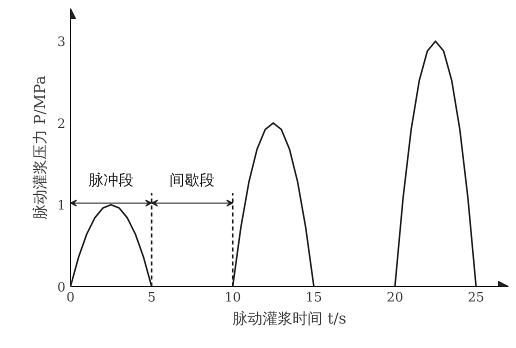 The height and width of the screenshot is (348, 516). I want to click on y-axis-title: 脉动灌浆压力 P/MPa, so click(40, 148).